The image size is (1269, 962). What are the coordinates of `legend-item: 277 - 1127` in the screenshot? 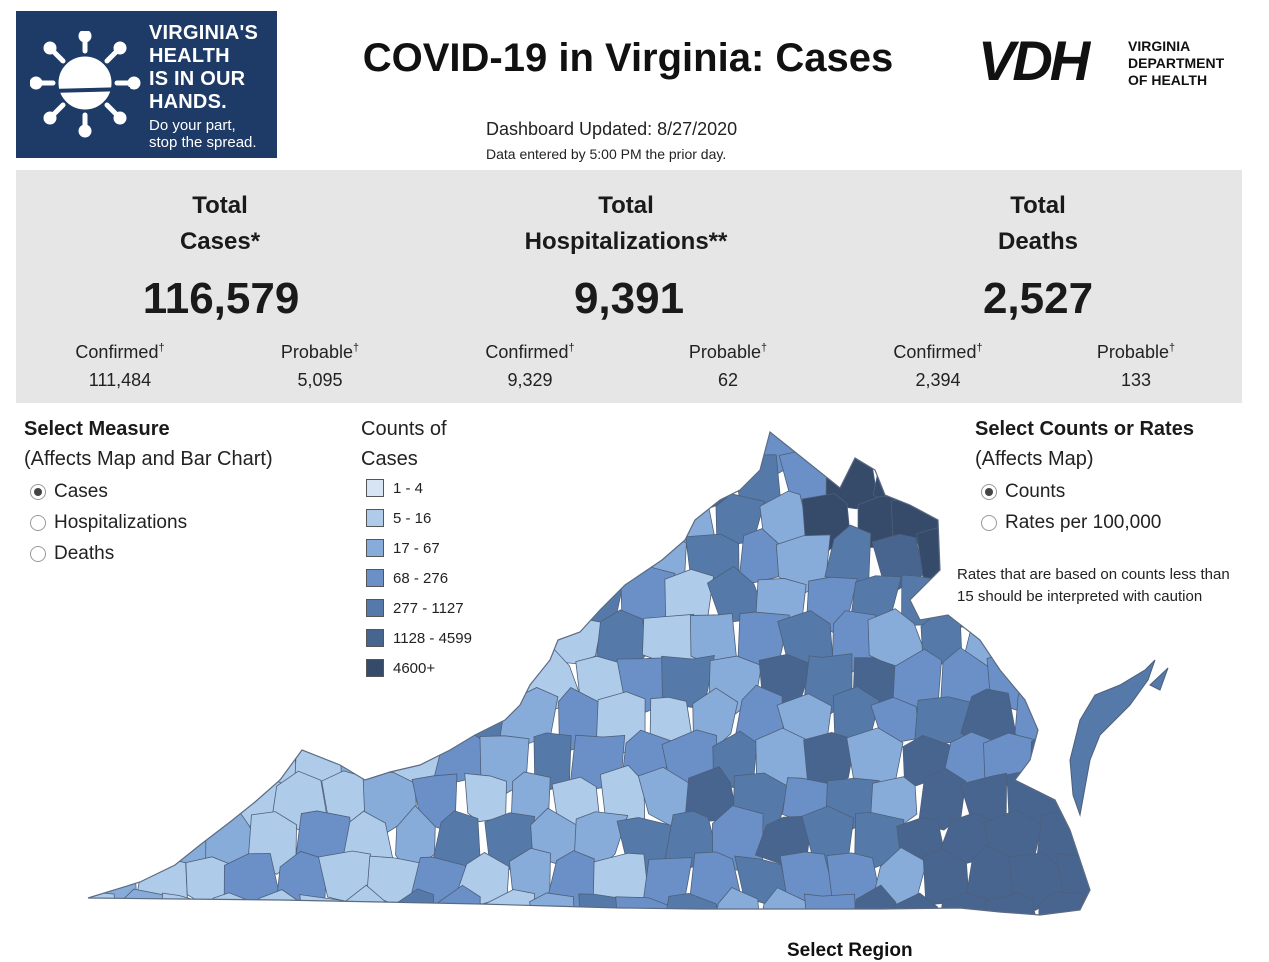 It's located at (415, 608).